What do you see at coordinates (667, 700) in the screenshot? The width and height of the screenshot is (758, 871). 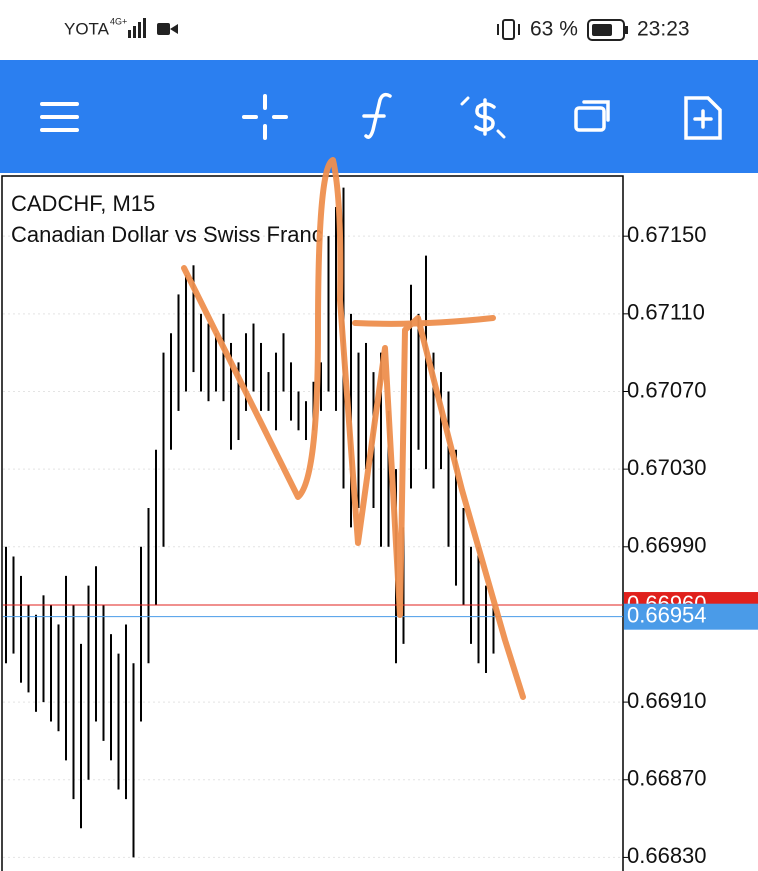 I see `y-tick-label: 0.66910` at bounding box center [667, 700].